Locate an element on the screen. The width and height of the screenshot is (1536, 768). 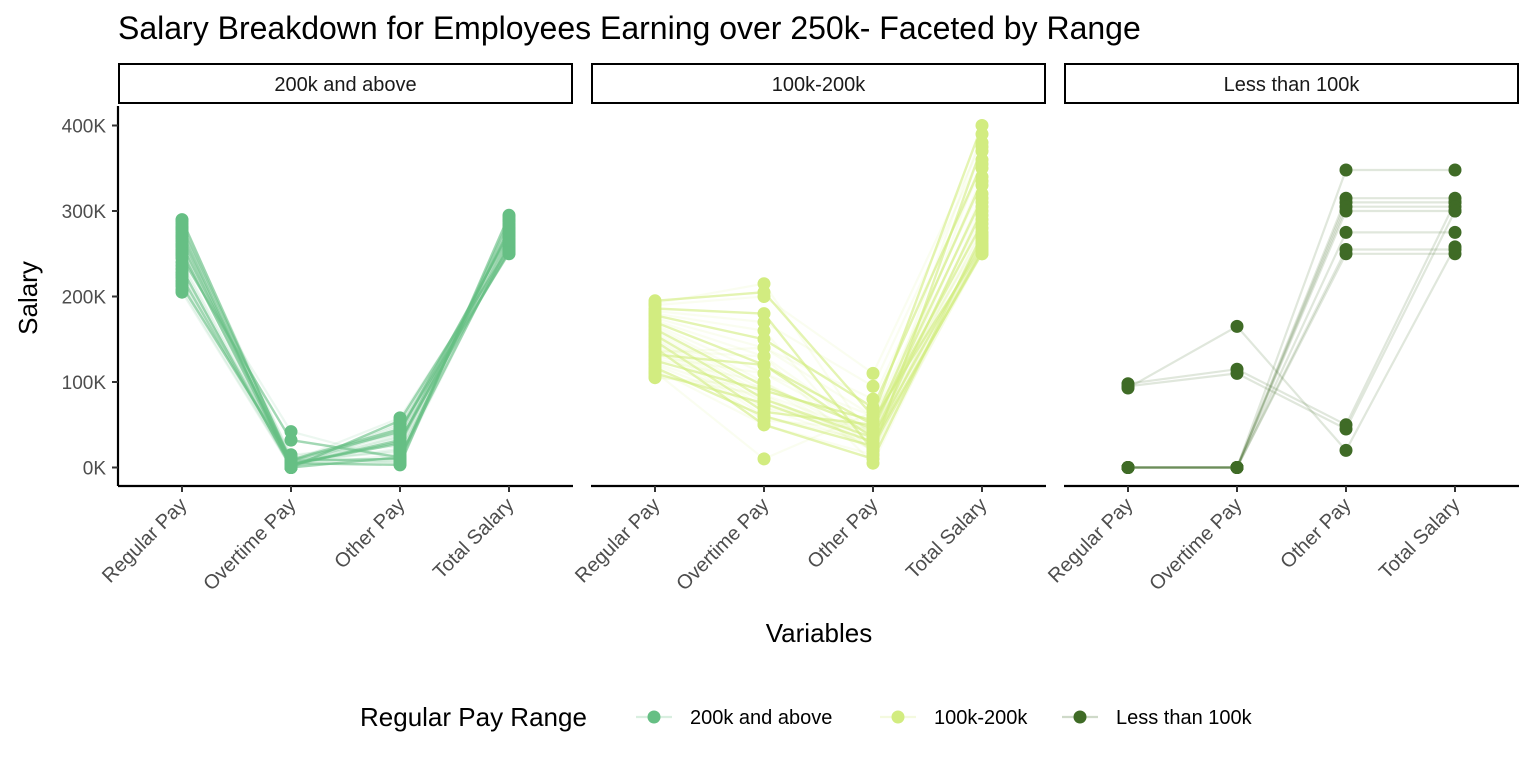
facet-strip-label: 200k and above is located at coordinates (345, 85).